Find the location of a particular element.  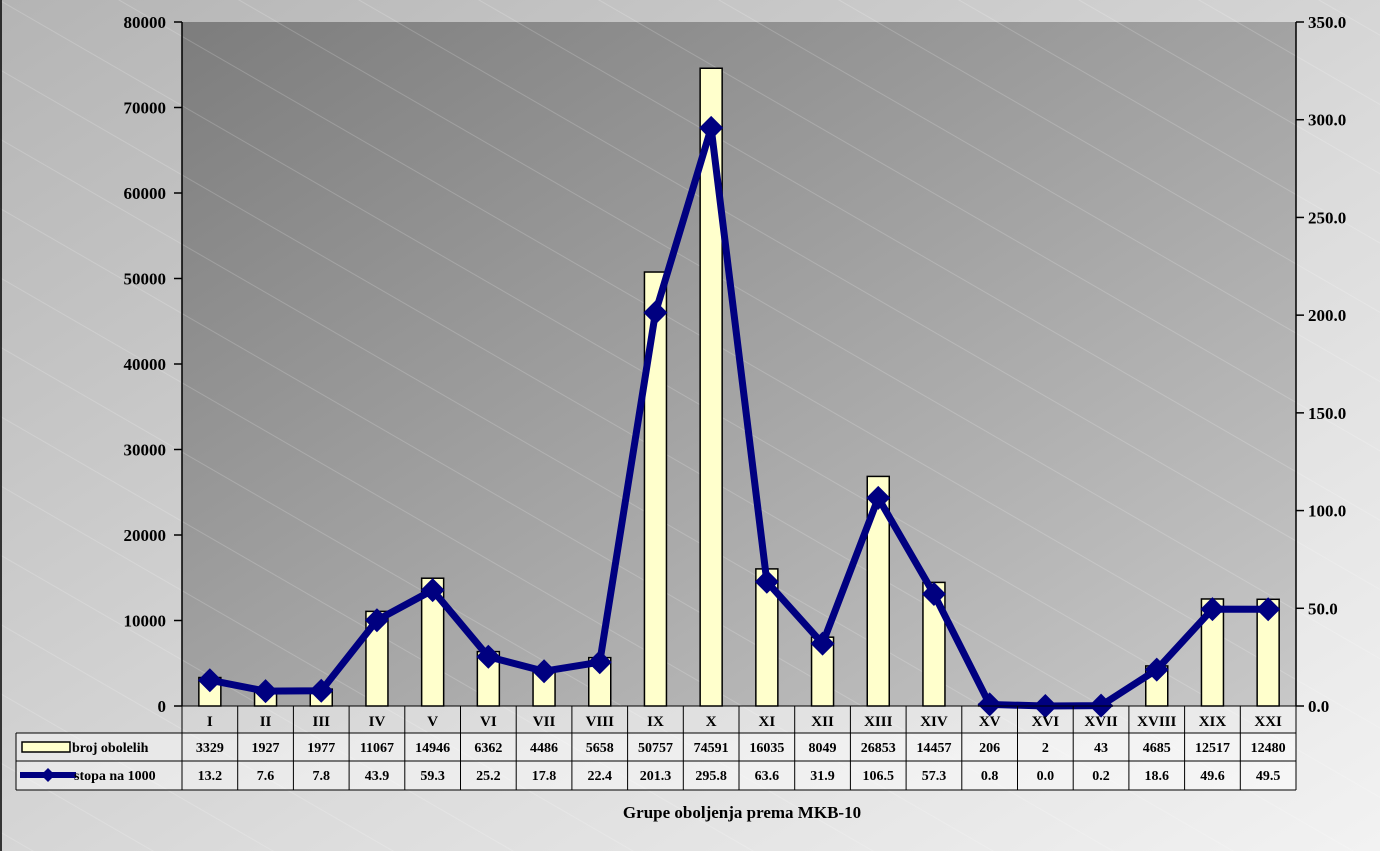

y-tick-label-left: 60000 is located at coordinates (145, 193).